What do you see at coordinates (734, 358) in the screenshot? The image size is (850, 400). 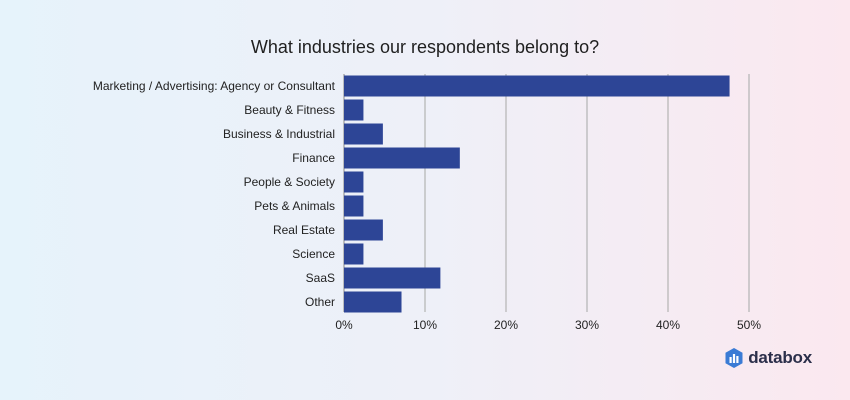 I see `databox-logo-icon` at bounding box center [734, 358].